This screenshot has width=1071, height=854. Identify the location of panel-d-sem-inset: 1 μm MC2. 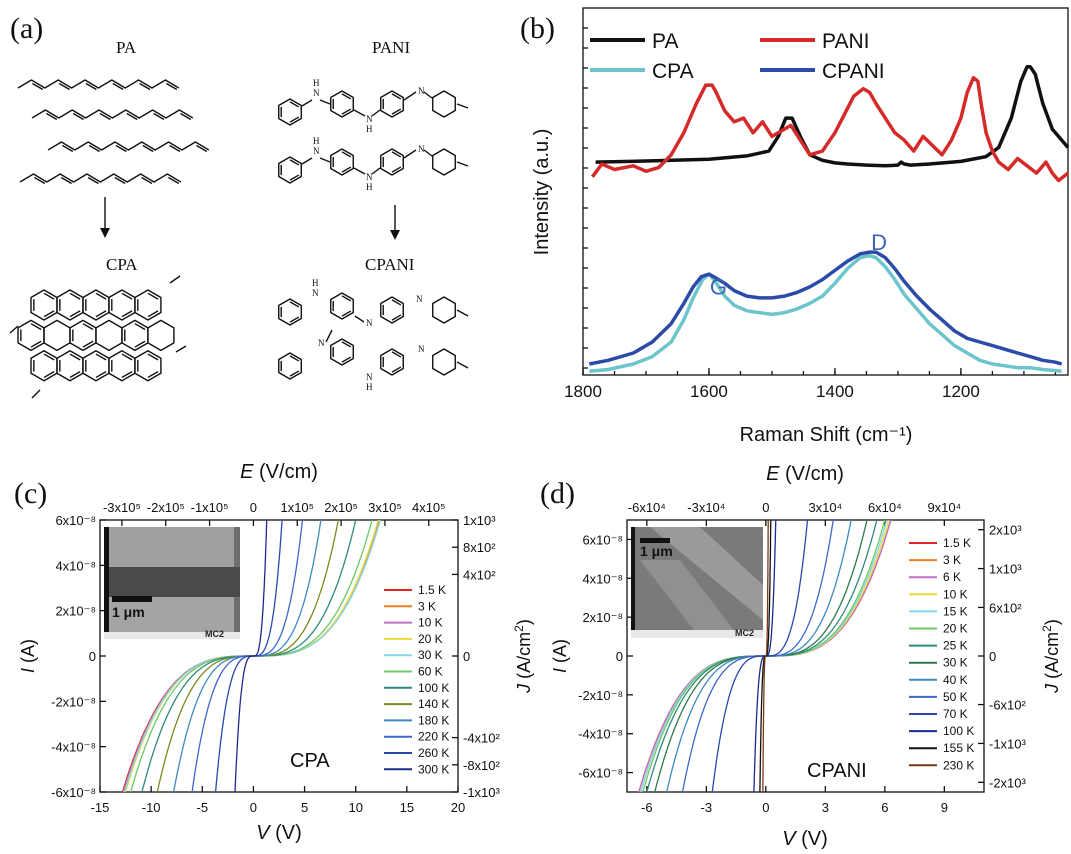
(697, 582).